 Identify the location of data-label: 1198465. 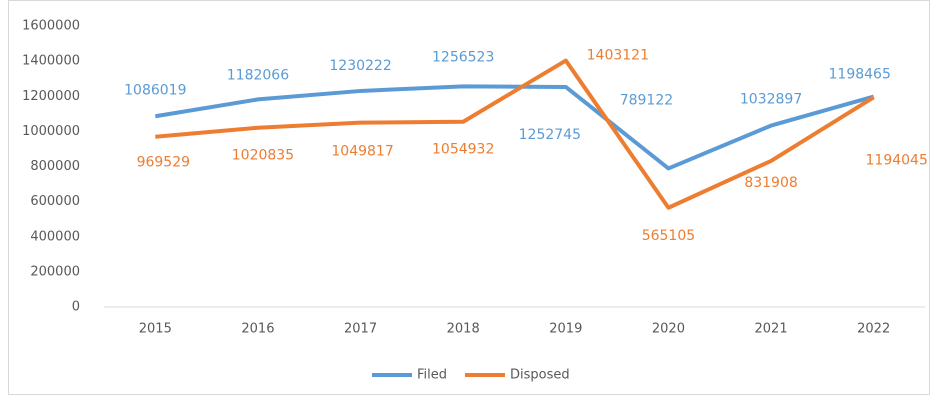
(860, 75).